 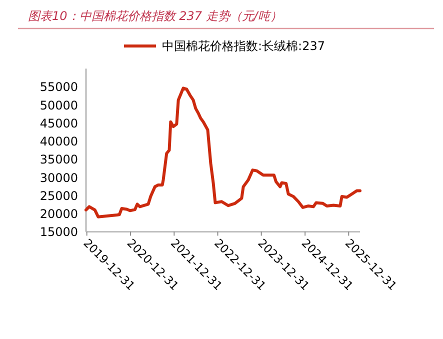 What do you see at coordinates (59, 141) in the screenshot?
I see `y-tick-label: 40000` at bounding box center [59, 141].